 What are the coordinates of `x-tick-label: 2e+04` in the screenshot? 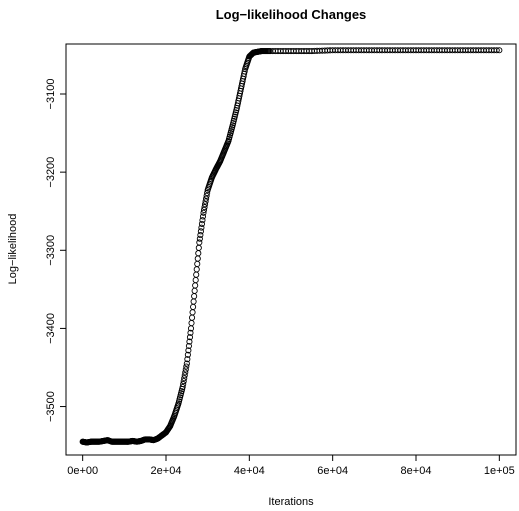 It's located at (166, 471).